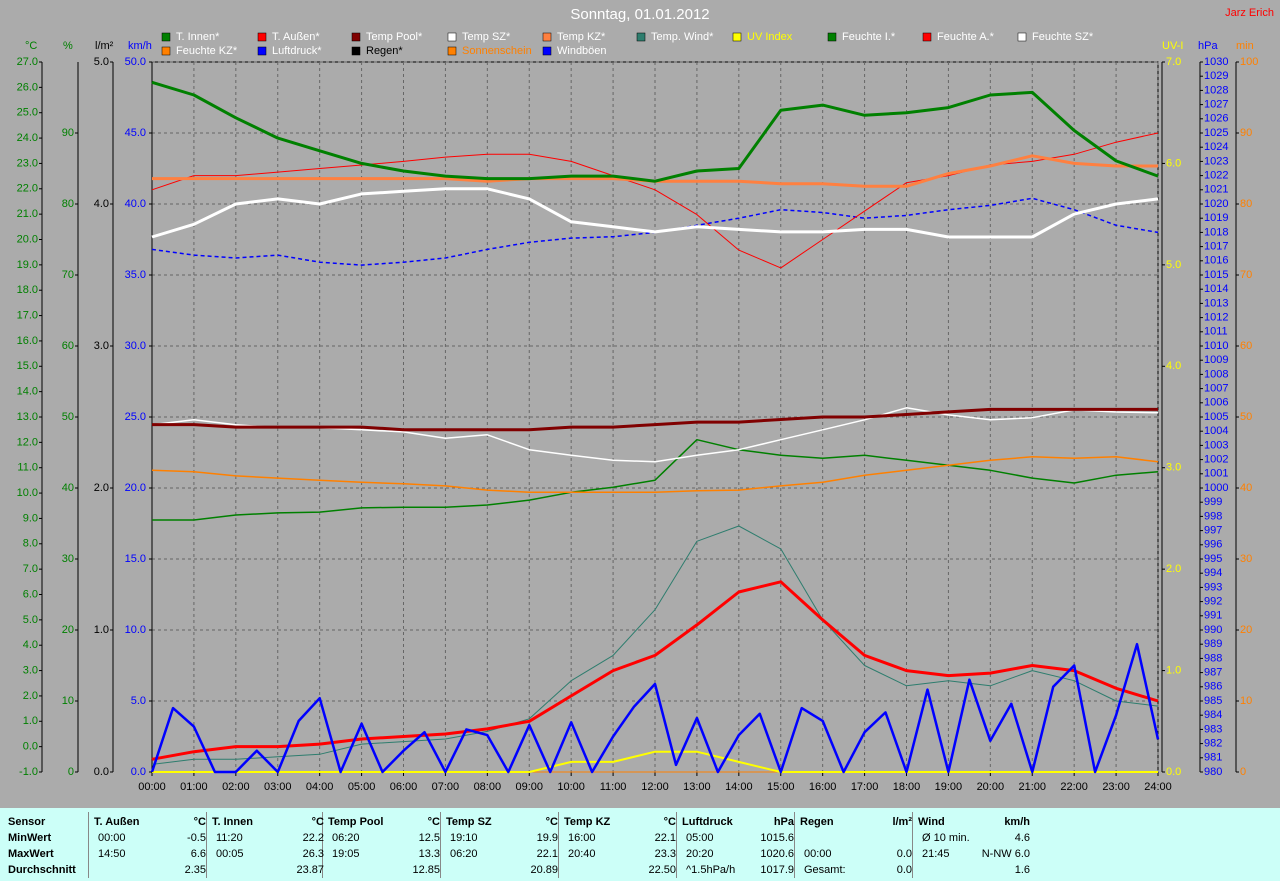  I want to click on cell-value: 22.50, so click(662, 870).